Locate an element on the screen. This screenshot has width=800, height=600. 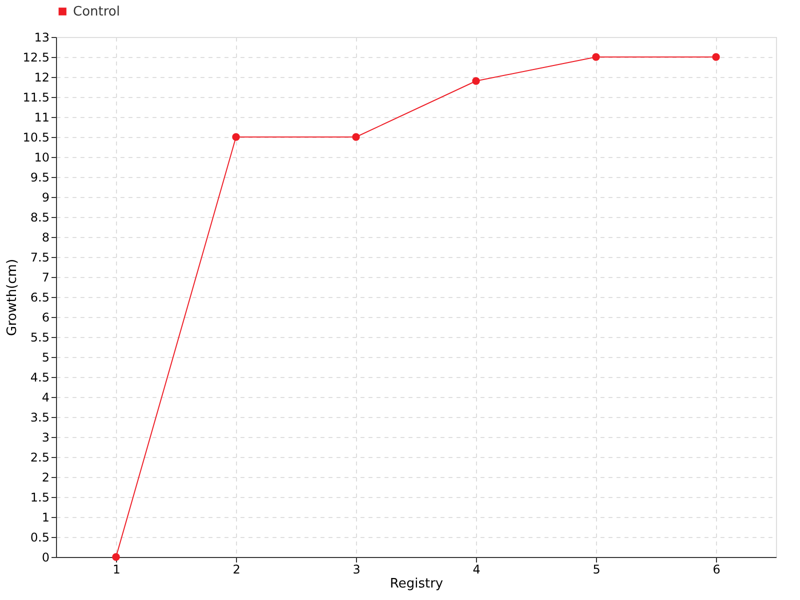
y-tick-label: 12 is located at coordinates (42, 77).